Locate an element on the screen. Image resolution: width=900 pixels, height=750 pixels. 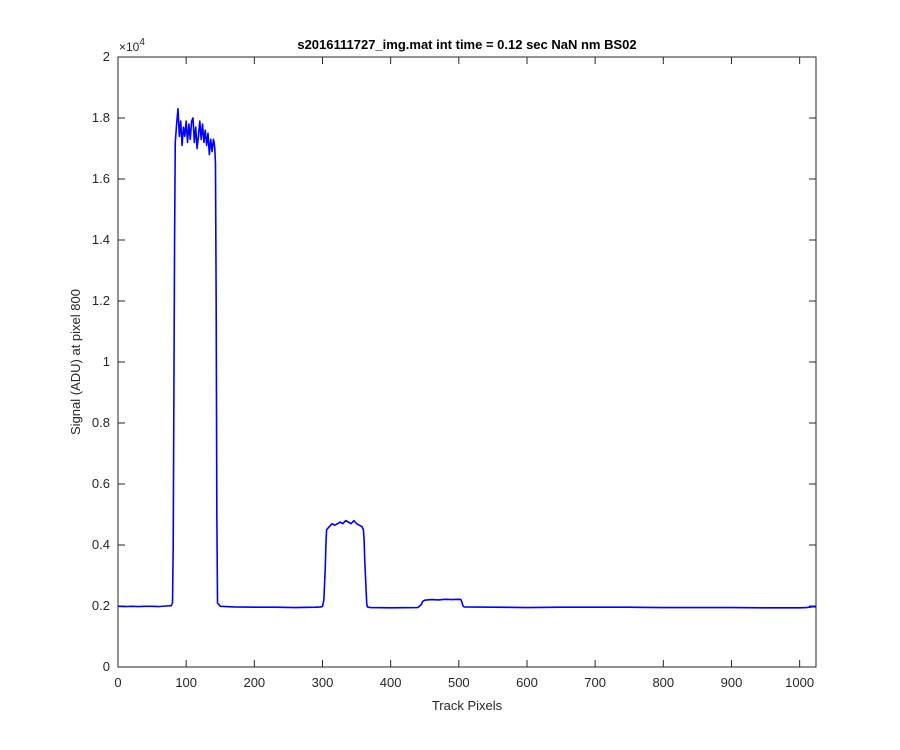
y-tick-label: 1.8 is located at coordinates (101, 117).